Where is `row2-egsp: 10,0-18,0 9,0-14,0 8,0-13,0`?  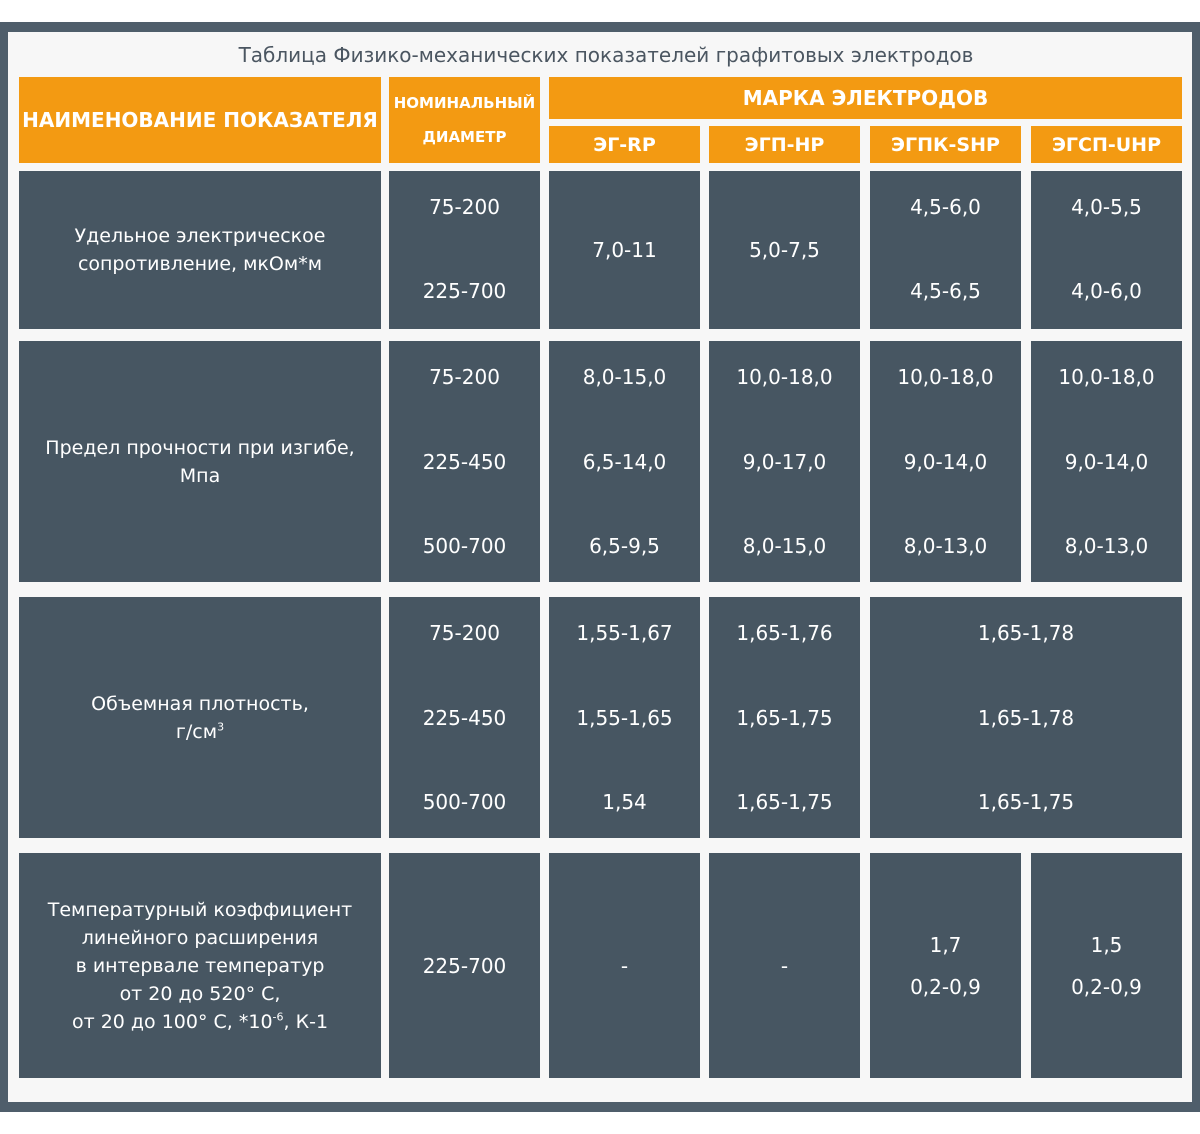
row2-egsp: 10,0-18,0 9,0-14,0 8,0-13,0 is located at coordinates (1106, 461).